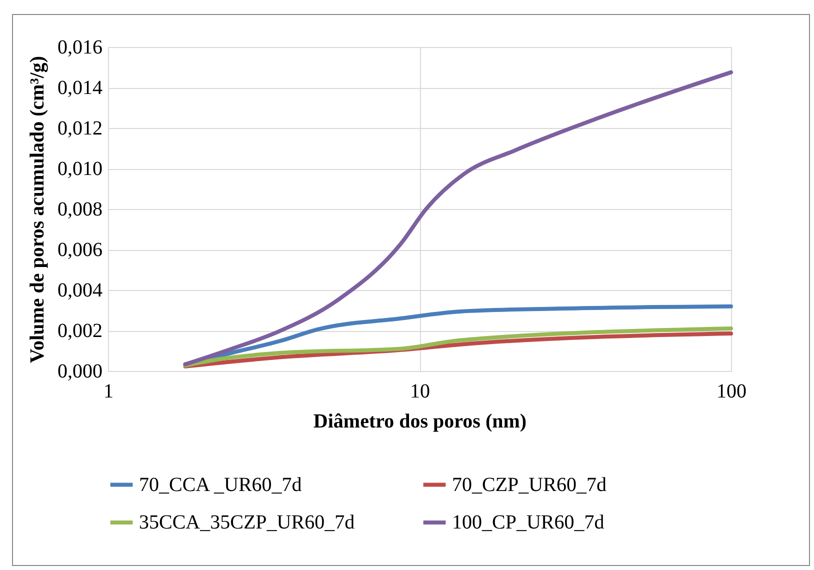 The height and width of the screenshot is (570, 814). I want to click on y-tick-label: 0,004, so click(80, 291).